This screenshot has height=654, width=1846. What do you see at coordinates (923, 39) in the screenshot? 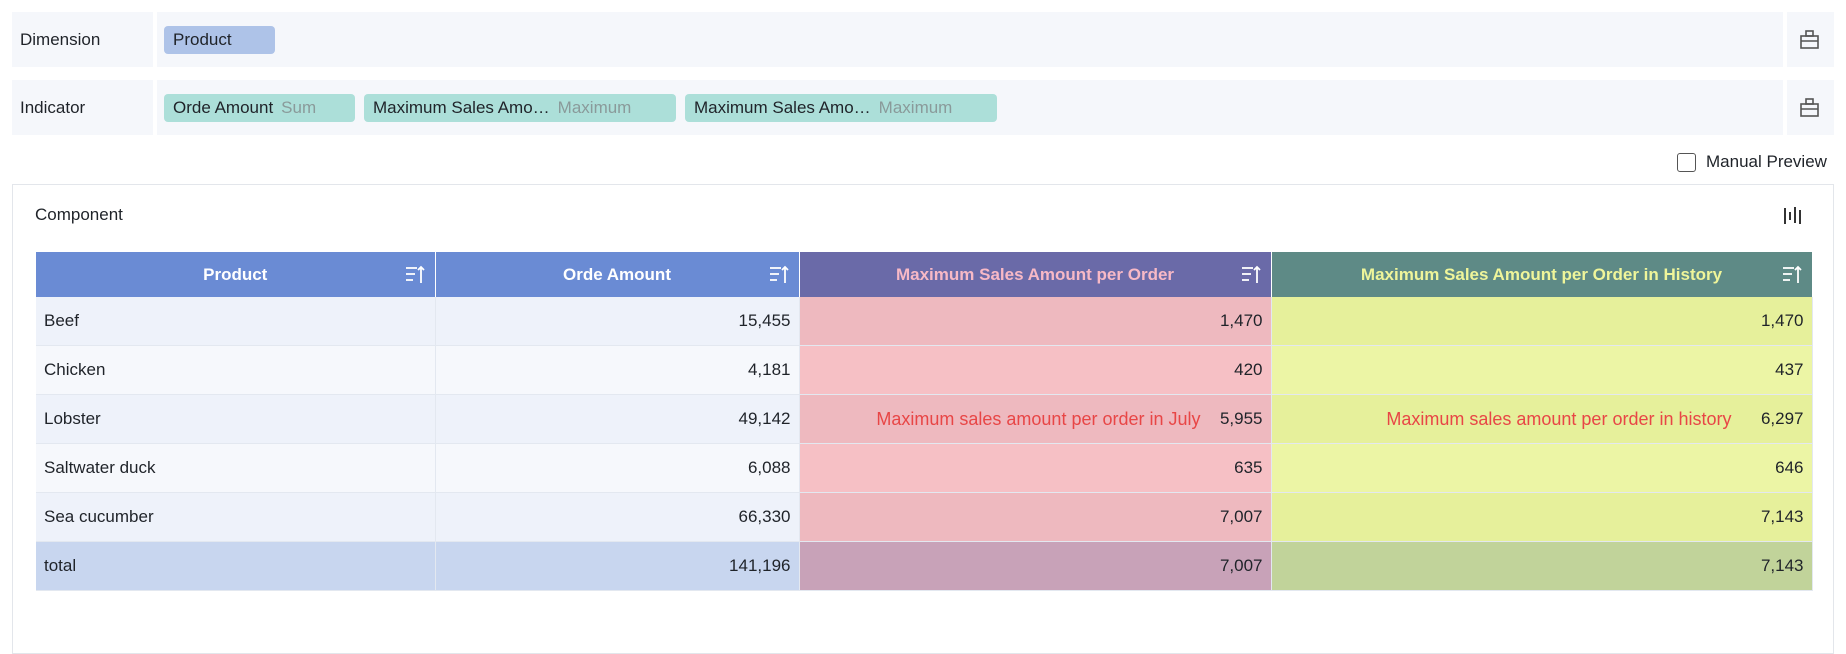
I see `dimension-bar: Dimension Product` at bounding box center [923, 39].